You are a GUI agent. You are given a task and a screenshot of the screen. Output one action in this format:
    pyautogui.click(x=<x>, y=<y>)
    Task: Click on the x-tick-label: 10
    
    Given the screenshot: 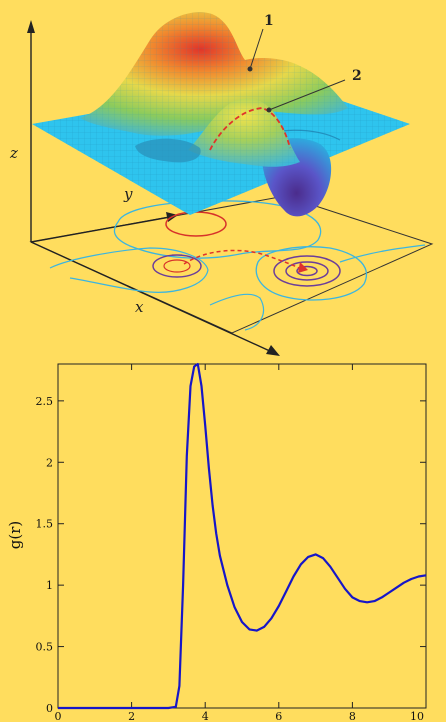 What is the action you would take?
    pyautogui.click(x=417, y=716)
    